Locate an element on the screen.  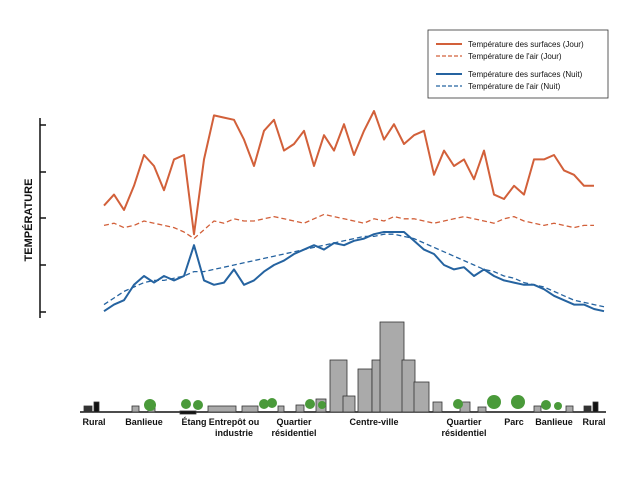
x-category-label: Centre-ville is located at coordinates (373, 422).